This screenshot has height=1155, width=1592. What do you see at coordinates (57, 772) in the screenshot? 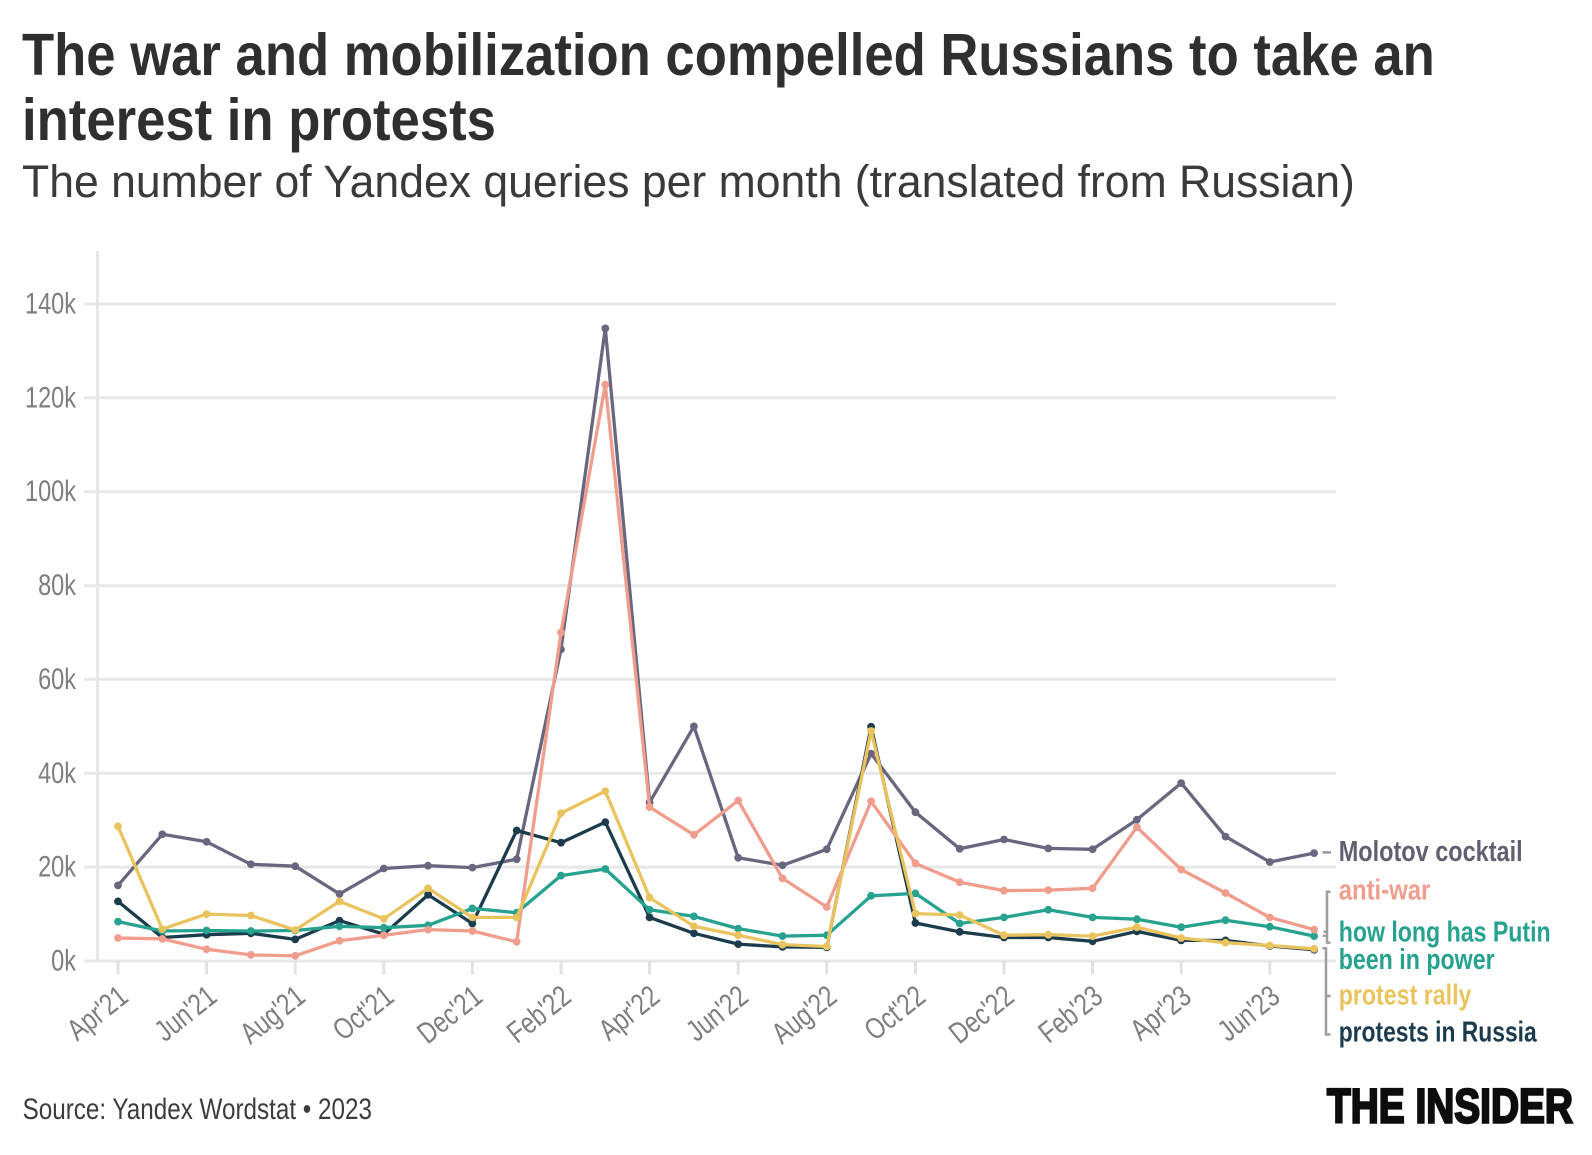
I see `svg-text: 40k` at bounding box center [57, 772].